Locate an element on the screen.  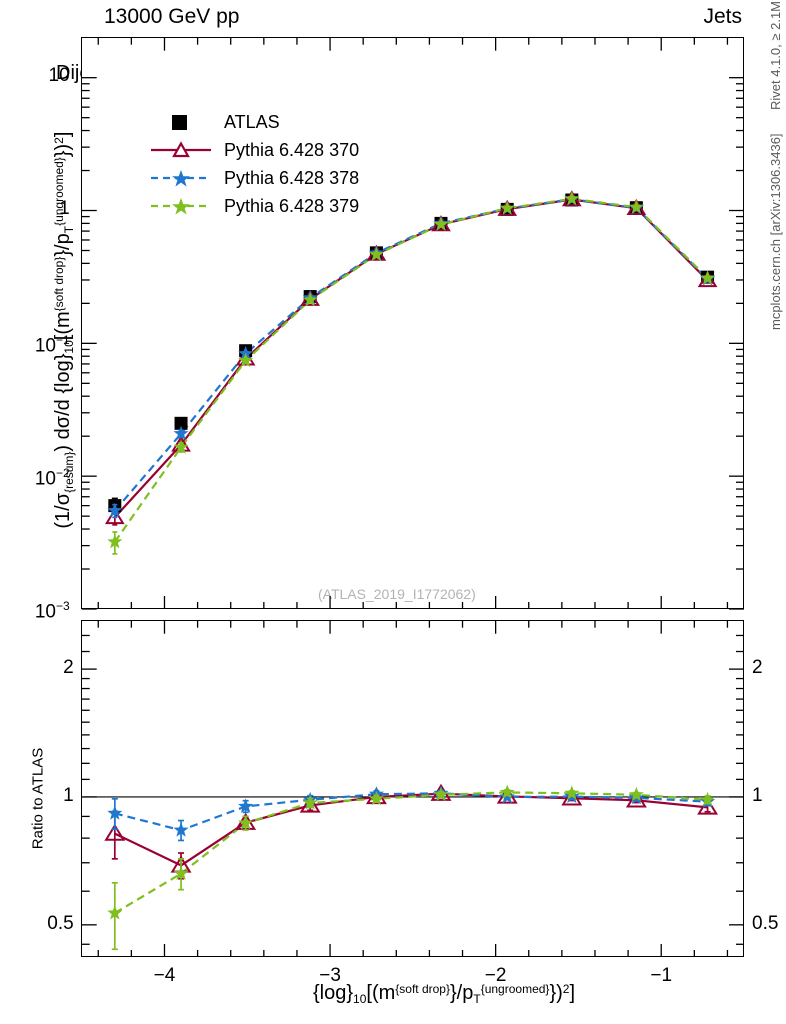
legend-item-pythia-378: Pythia 6.428 378 is located at coordinates (254, 178).